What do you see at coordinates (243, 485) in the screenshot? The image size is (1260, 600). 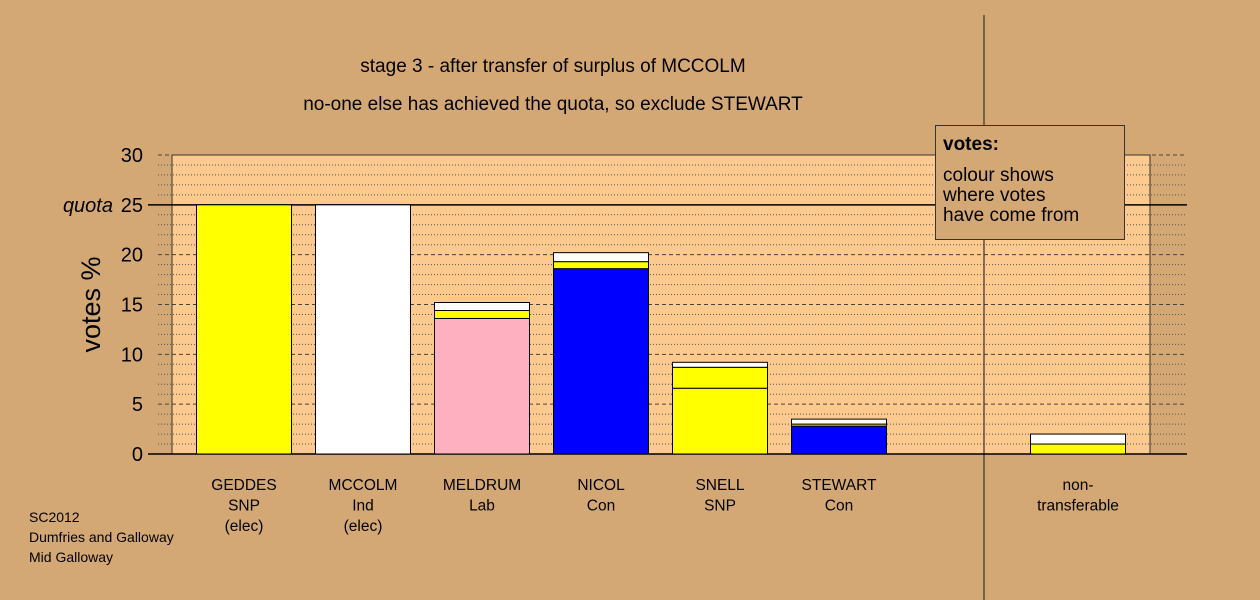 I see `x-tick-label: GEDDES` at bounding box center [243, 485].